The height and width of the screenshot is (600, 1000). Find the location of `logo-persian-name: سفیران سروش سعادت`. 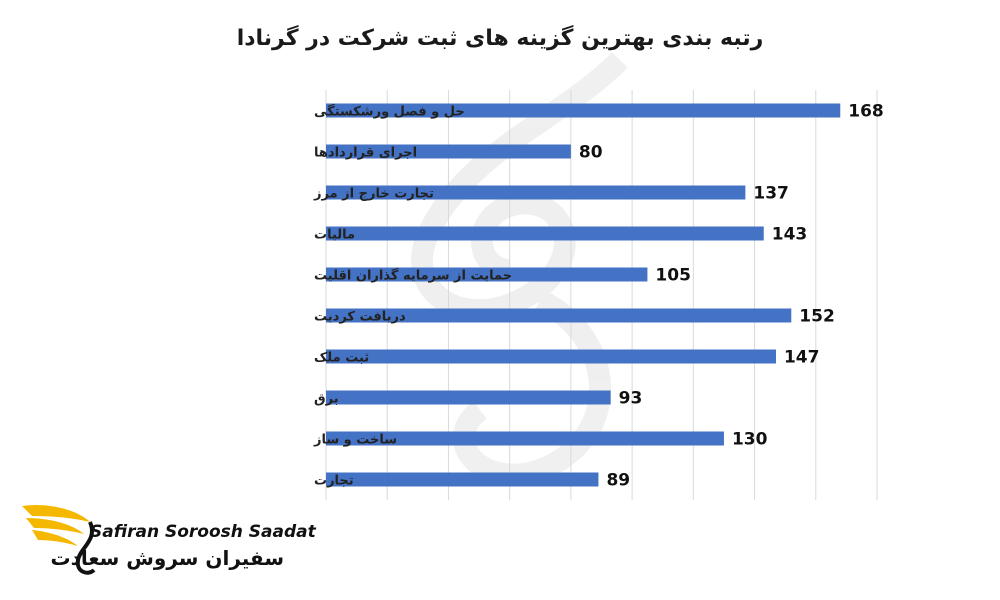

logo-persian-name: سفیران سروش سعادت is located at coordinates (167, 558).